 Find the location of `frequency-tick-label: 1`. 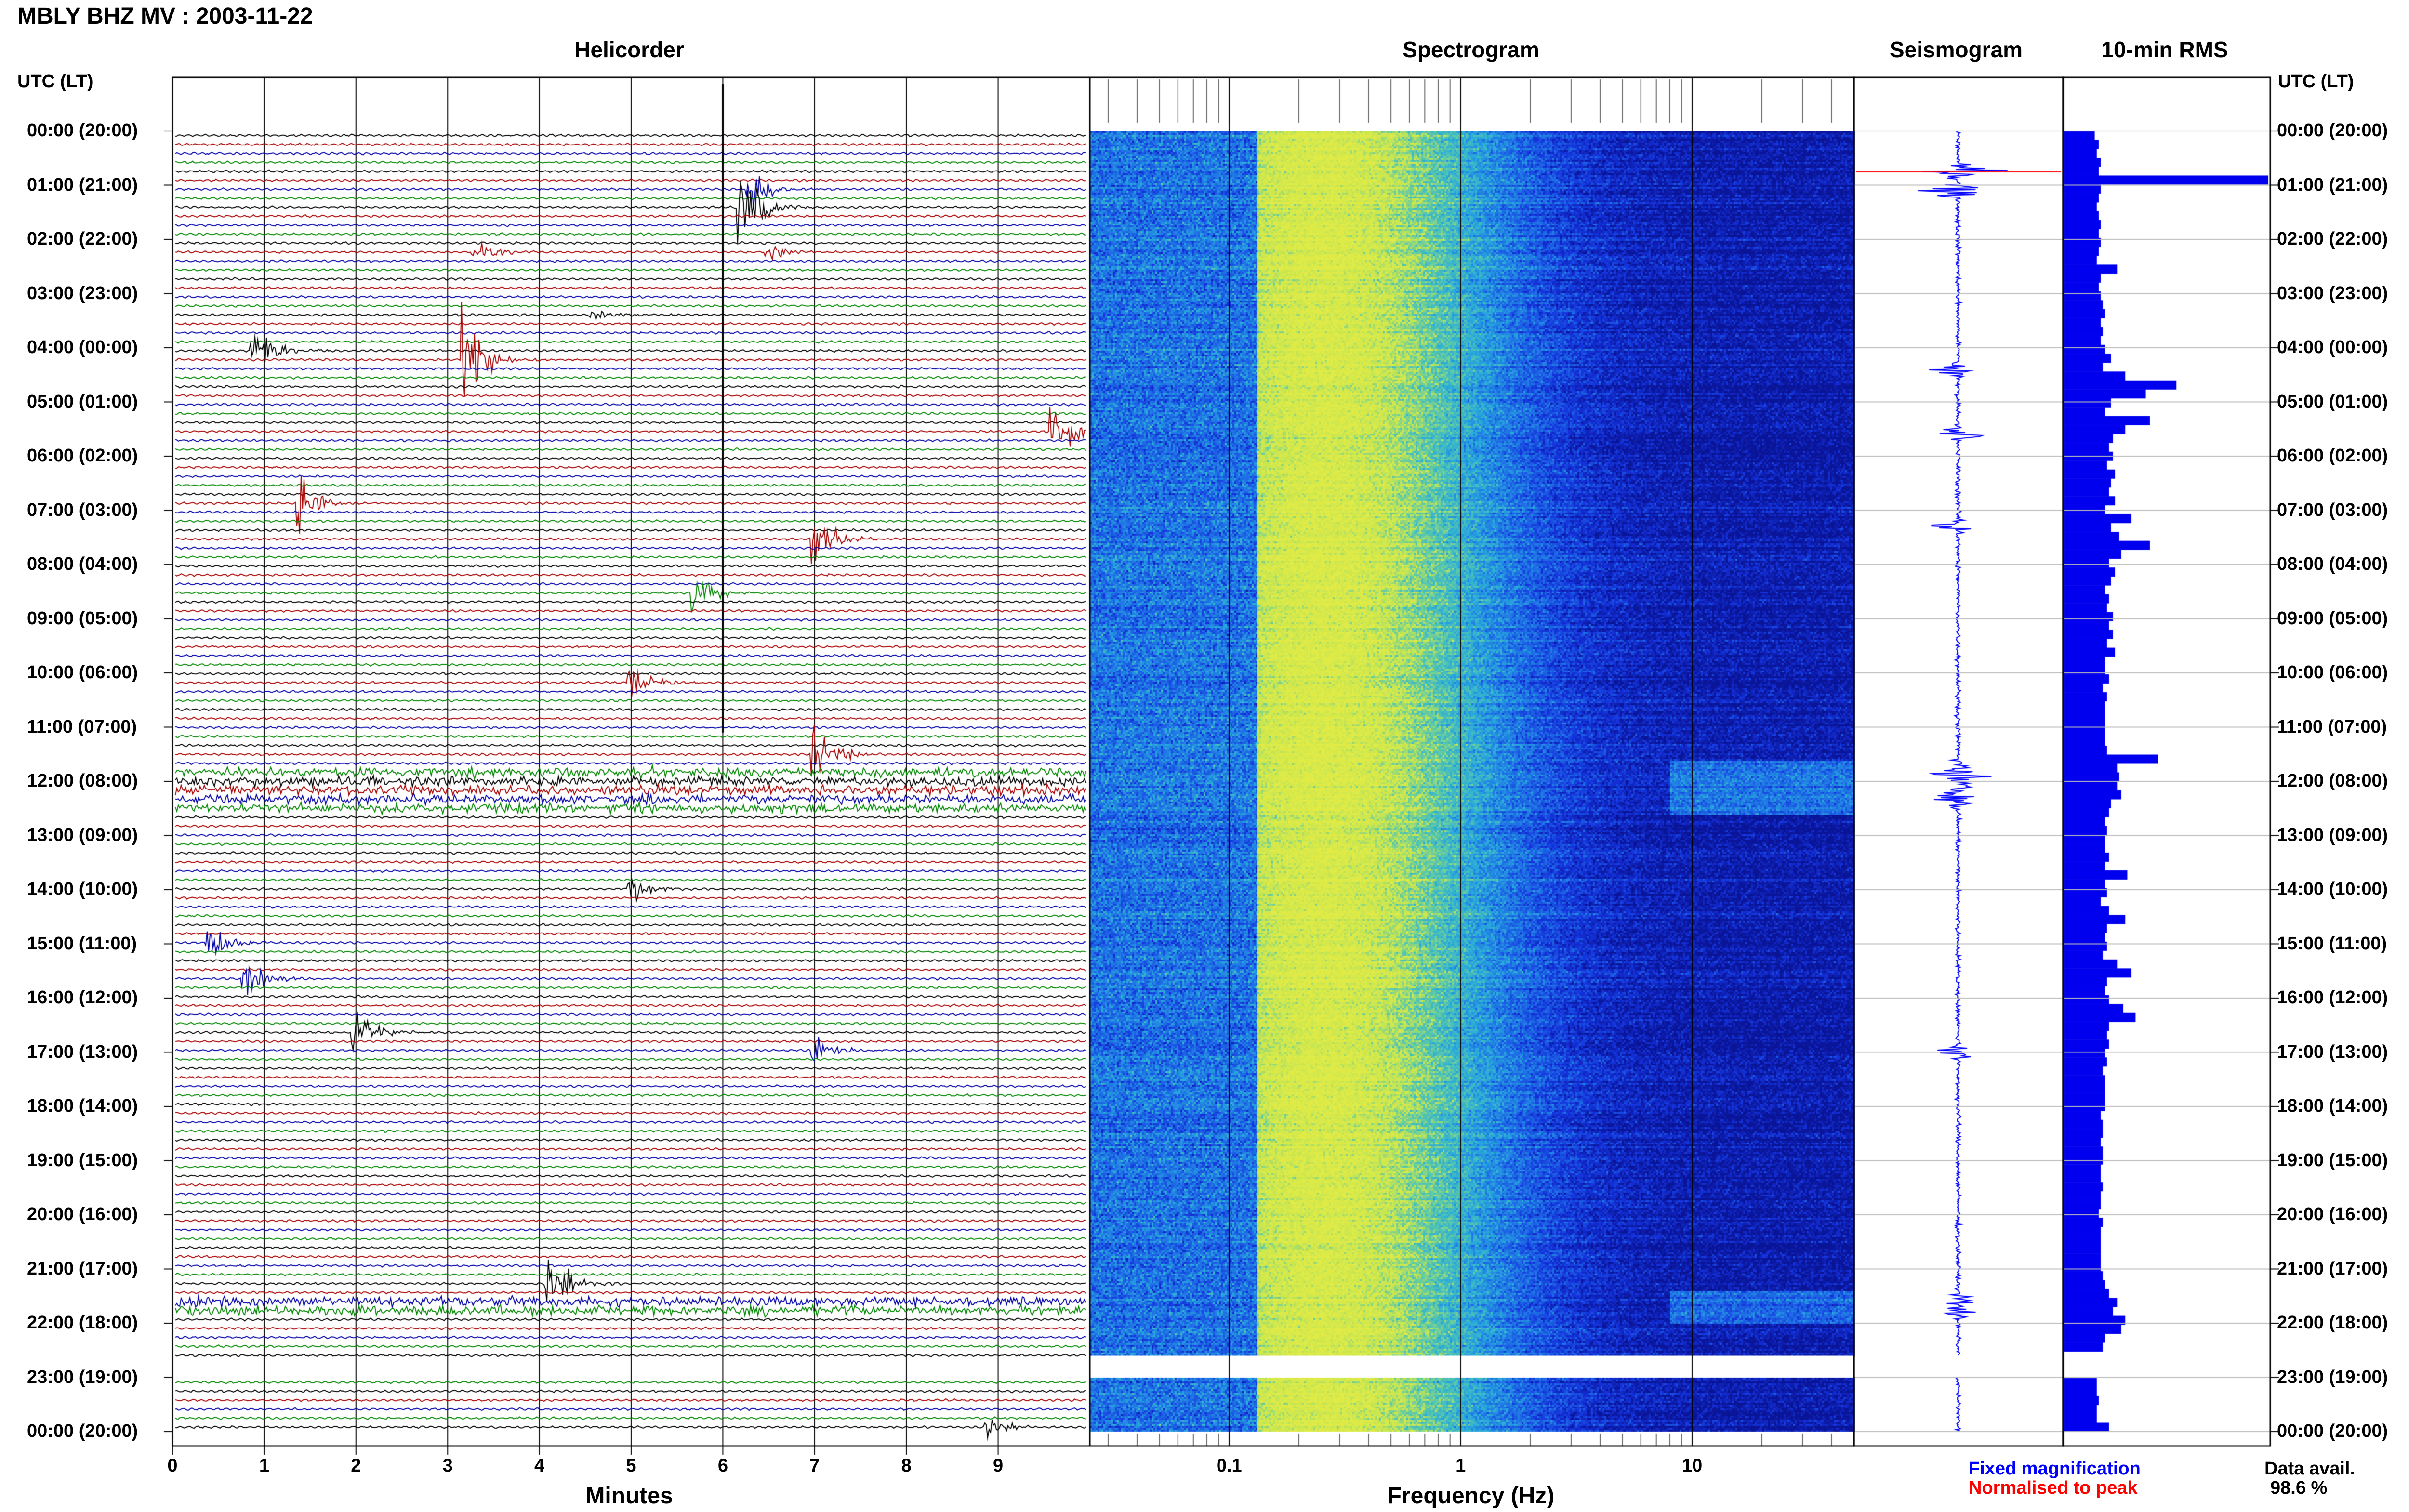

frequency-tick-label: 1 is located at coordinates (1461, 1466).